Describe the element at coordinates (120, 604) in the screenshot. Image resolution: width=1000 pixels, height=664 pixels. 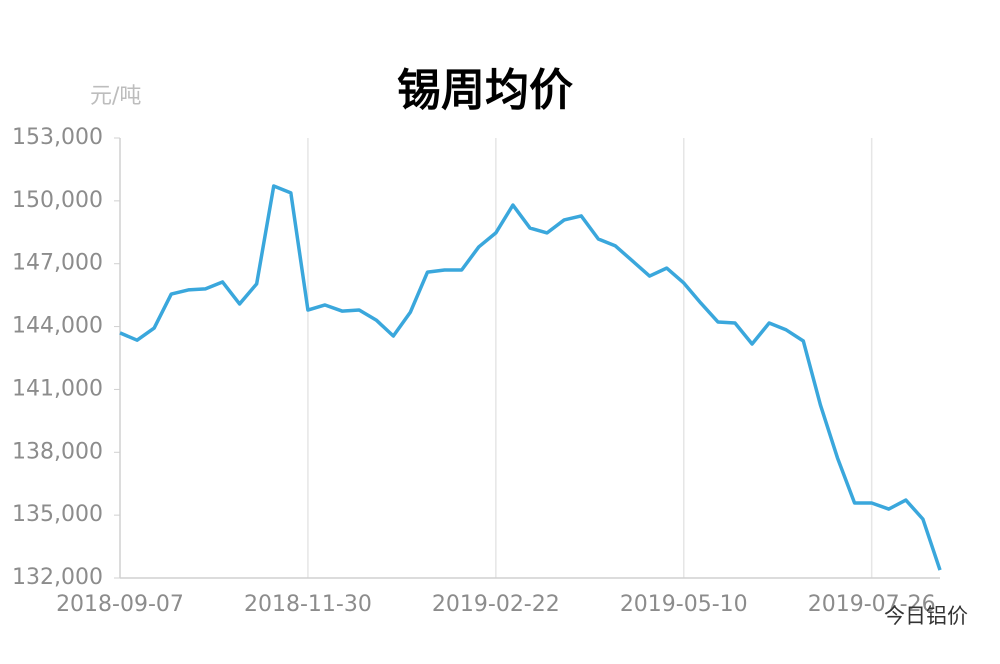
I see `x-tick-label: 2018-09-07` at that location.